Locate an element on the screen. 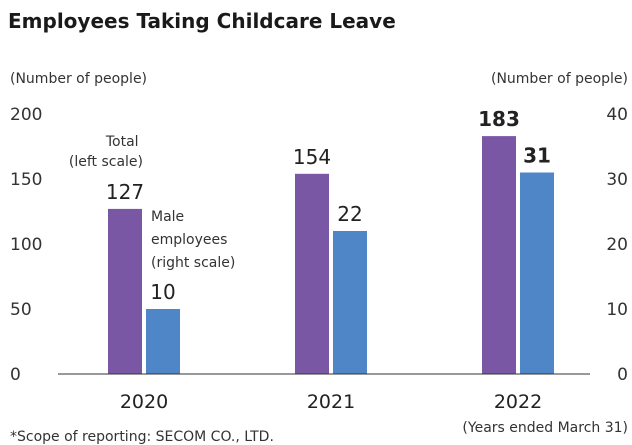 The height and width of the screenshot is (445, 632). male-annotation-line-1: Male is located at coordinates (167, 217).